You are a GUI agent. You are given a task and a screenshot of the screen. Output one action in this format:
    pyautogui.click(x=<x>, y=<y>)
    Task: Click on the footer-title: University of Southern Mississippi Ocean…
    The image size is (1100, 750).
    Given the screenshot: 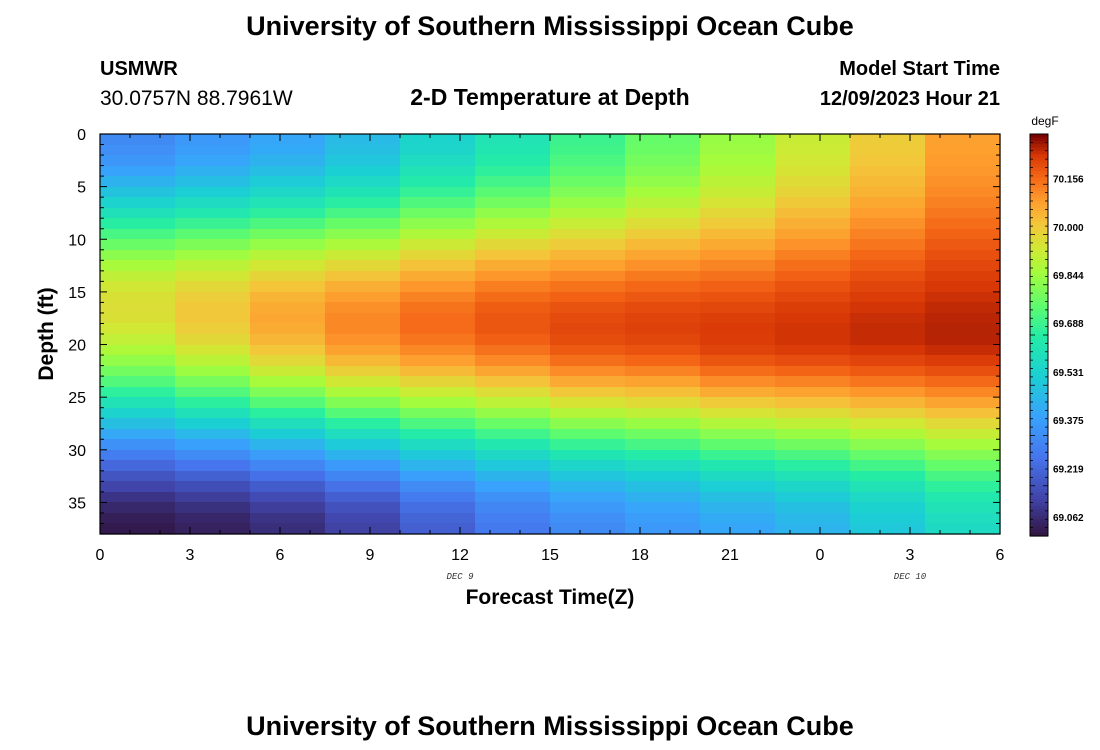 What is the action you would take?
    pyautogui.click(x=550, y=726)
    